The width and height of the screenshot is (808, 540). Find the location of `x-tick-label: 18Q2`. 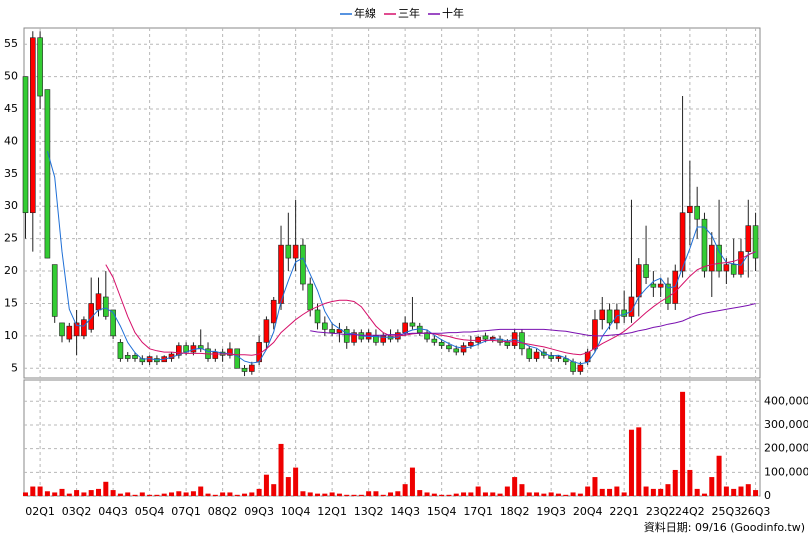

x-tick-label: 18Q2 is located at coordinates (515, 511).